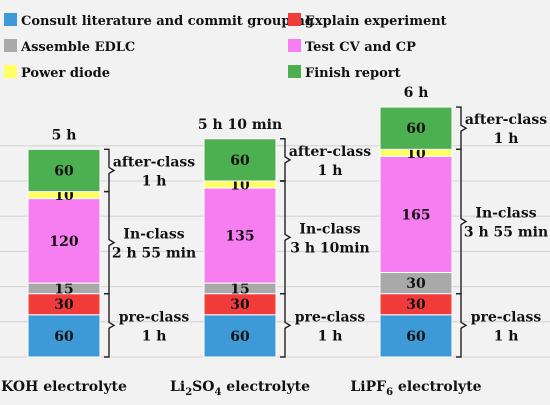  What do you see at coordinates (64, 135) in the screenshot?
I see `bar-total-label: 5 h` at bounding box center [64, 135].